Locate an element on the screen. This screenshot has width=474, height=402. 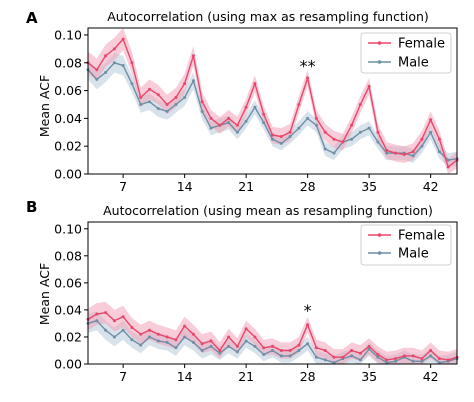
panel-a-y-tick-label: 0.00 is located at coordinates (68, 174).